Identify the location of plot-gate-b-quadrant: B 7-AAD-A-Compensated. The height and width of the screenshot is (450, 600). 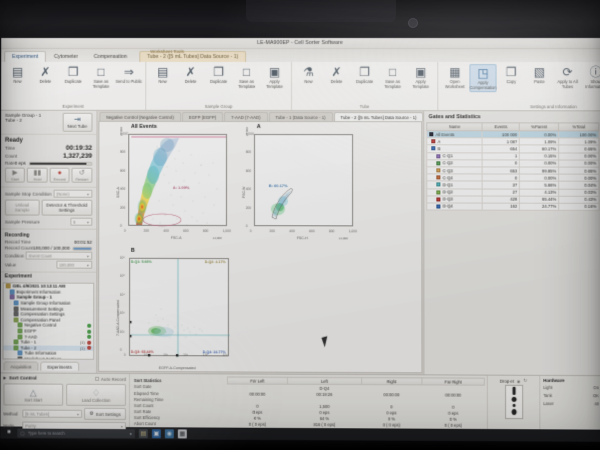
(175, 311).